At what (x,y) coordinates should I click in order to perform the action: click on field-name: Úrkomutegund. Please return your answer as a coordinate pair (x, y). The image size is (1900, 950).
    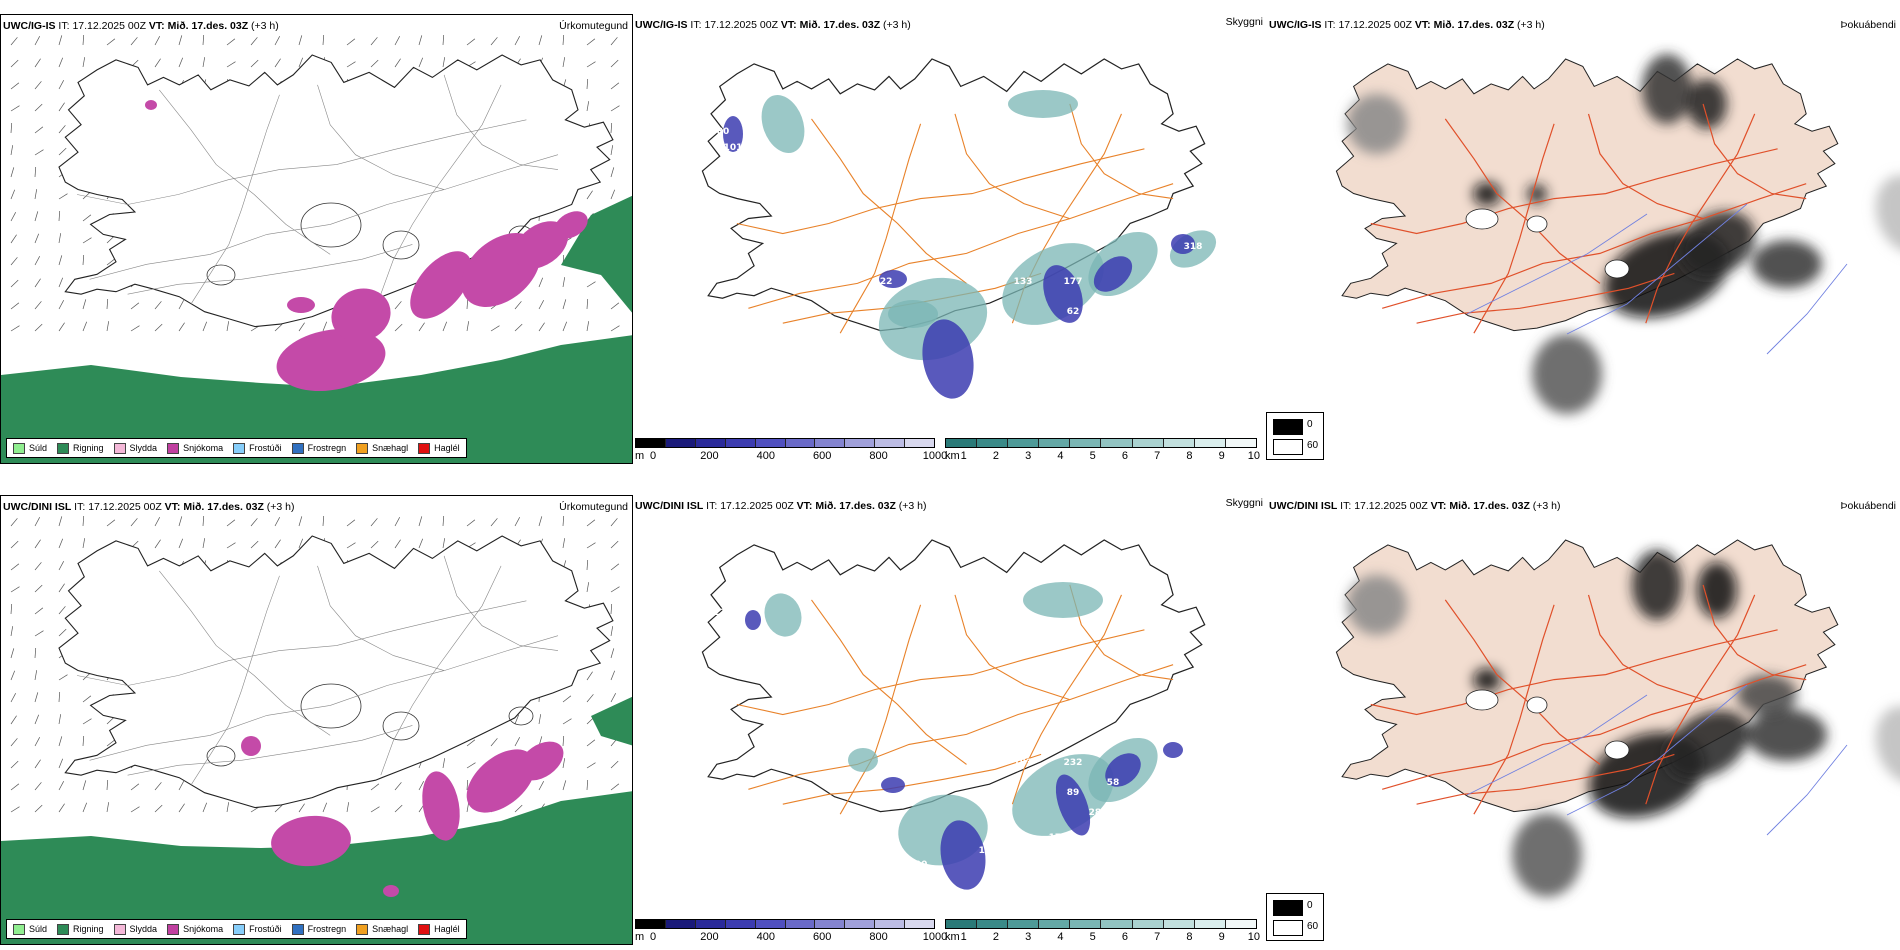
    Looking at the image, I should click on (593, 507).